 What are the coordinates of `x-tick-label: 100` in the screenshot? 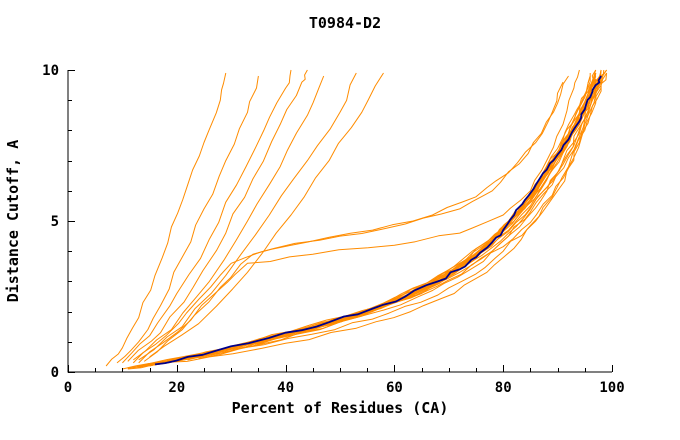 It's located at (611, 388).